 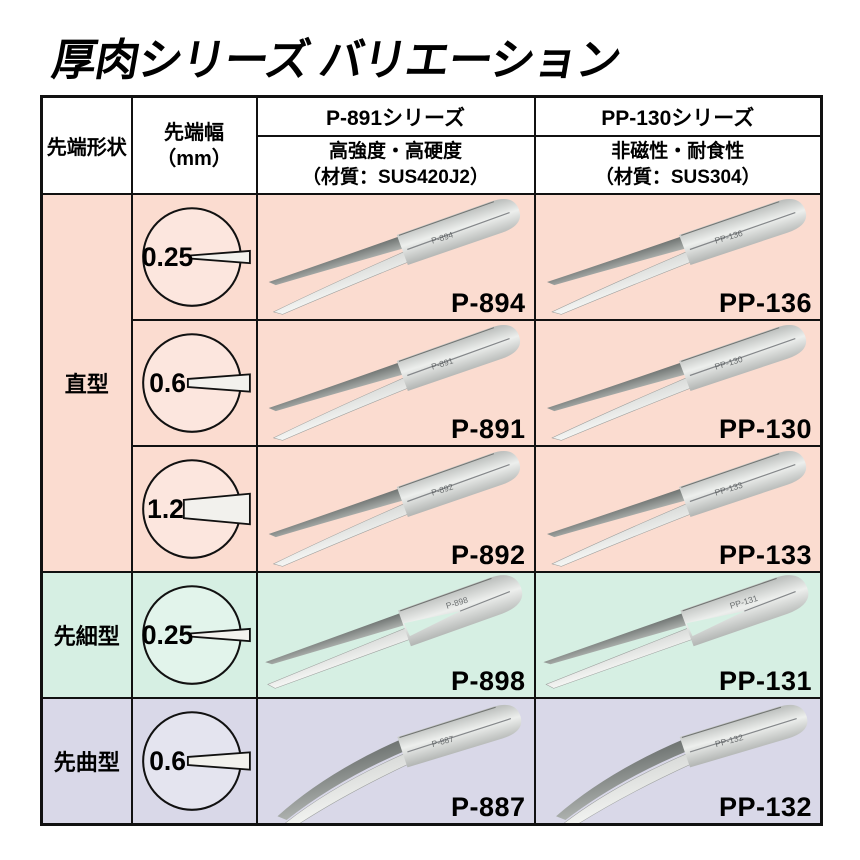 I want to click on table-row: 先細型 0.25 P-898, so click(x=431, y=635).